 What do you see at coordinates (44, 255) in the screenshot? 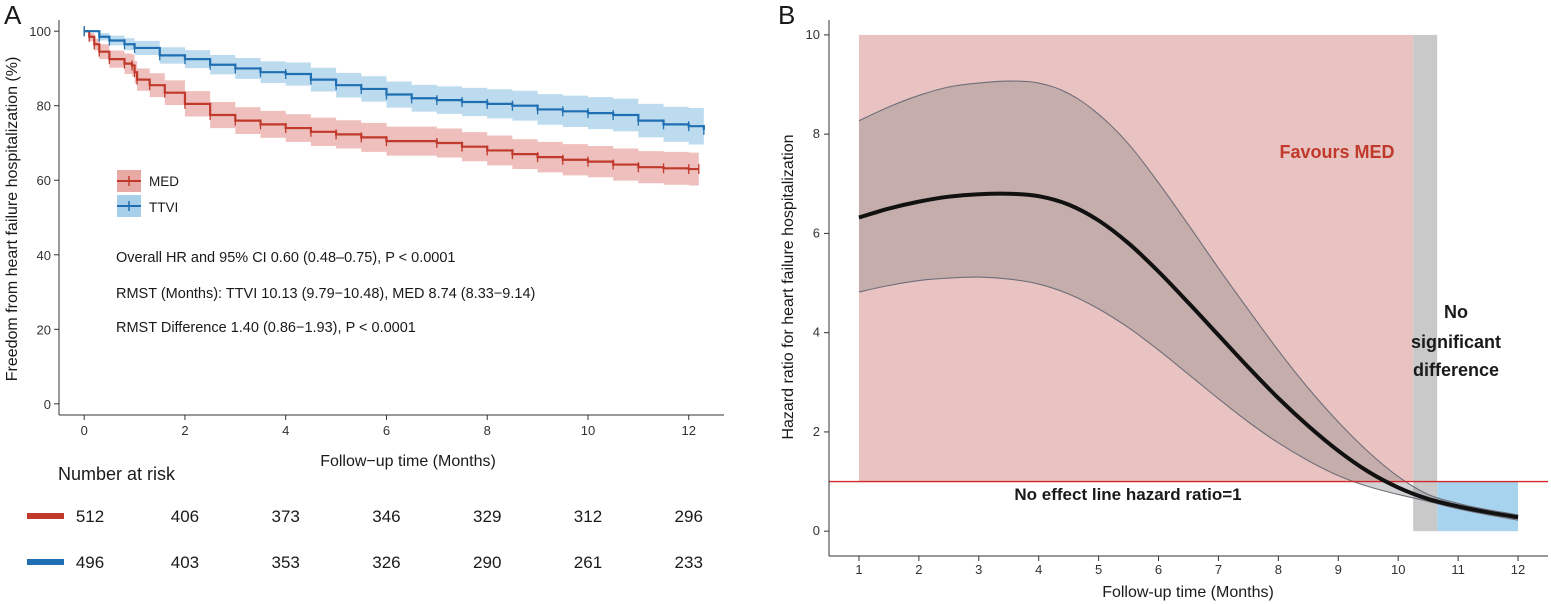
I see `a-y-tick-label: 40` at bounding box center [44, 255].